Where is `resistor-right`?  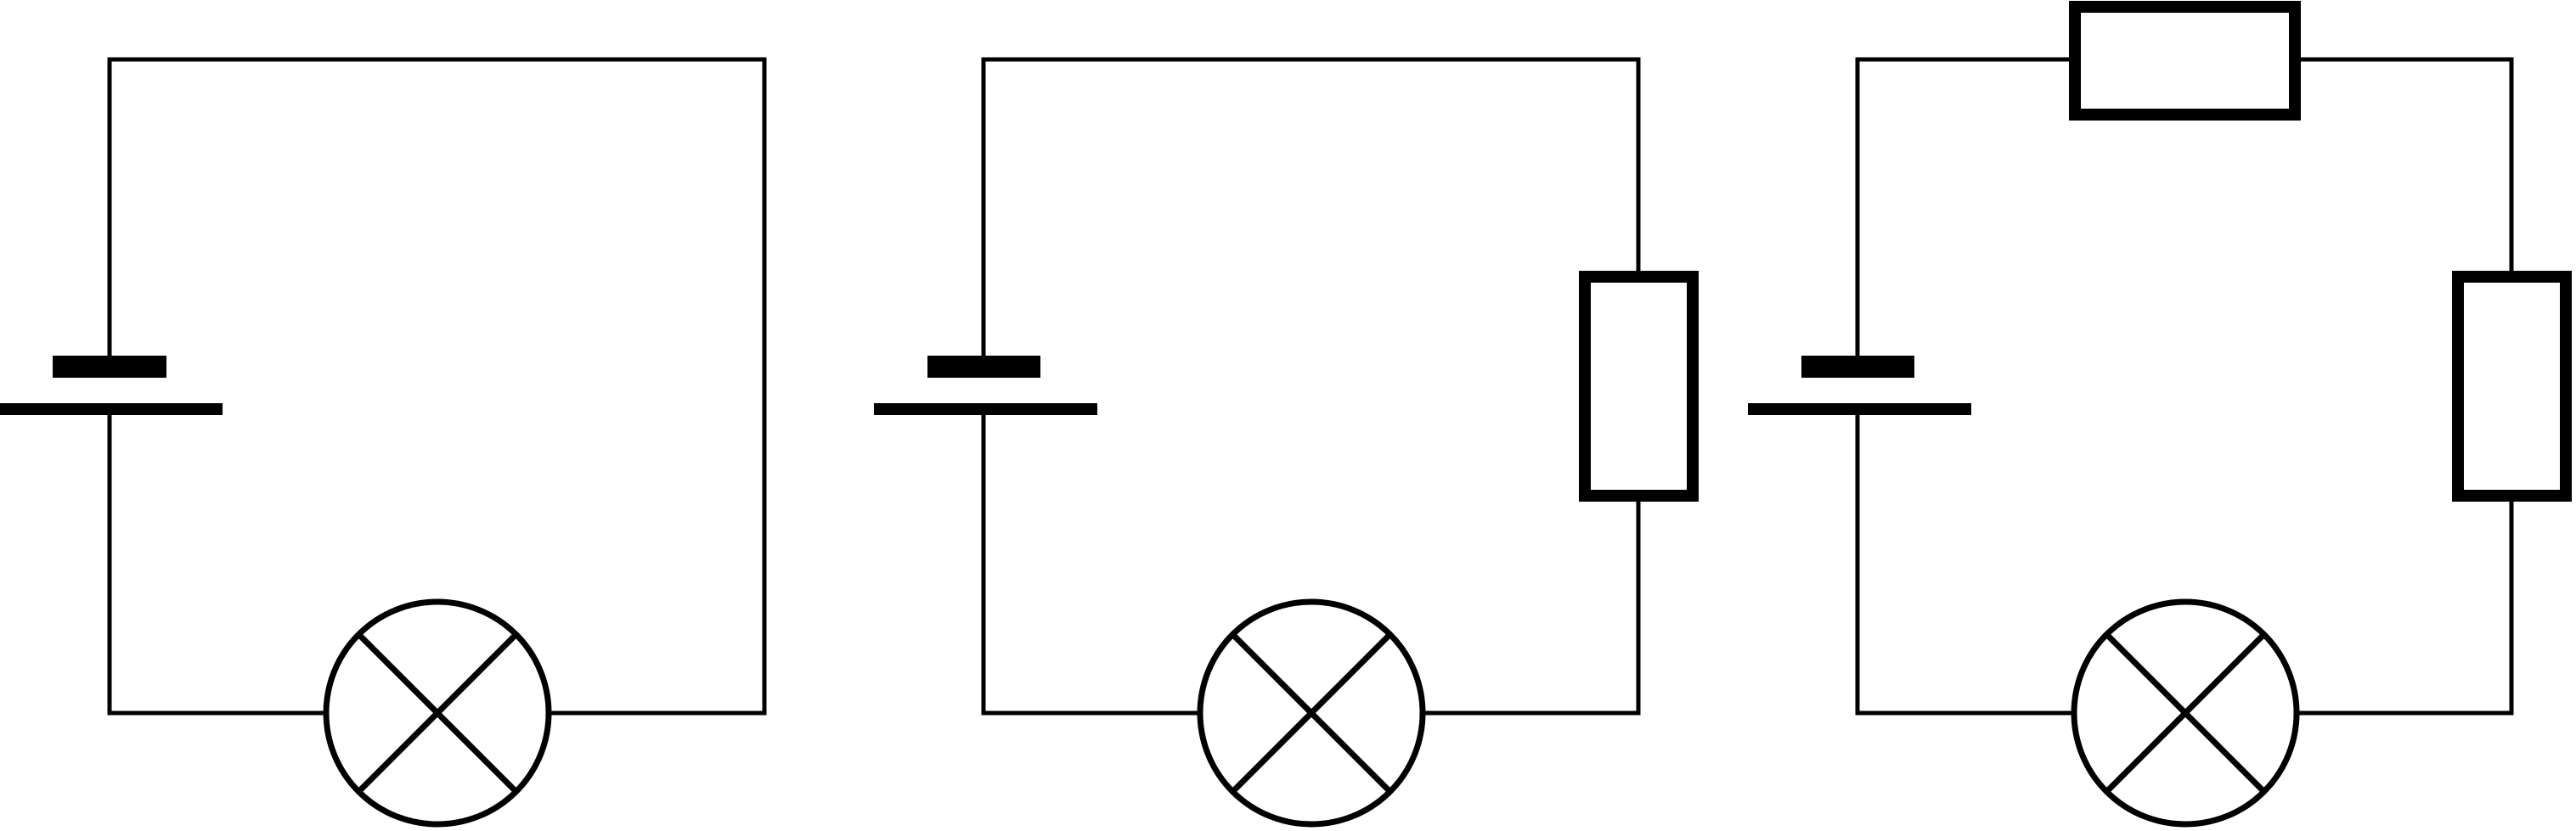
resistor-right is located at coordinates (2512, 386).